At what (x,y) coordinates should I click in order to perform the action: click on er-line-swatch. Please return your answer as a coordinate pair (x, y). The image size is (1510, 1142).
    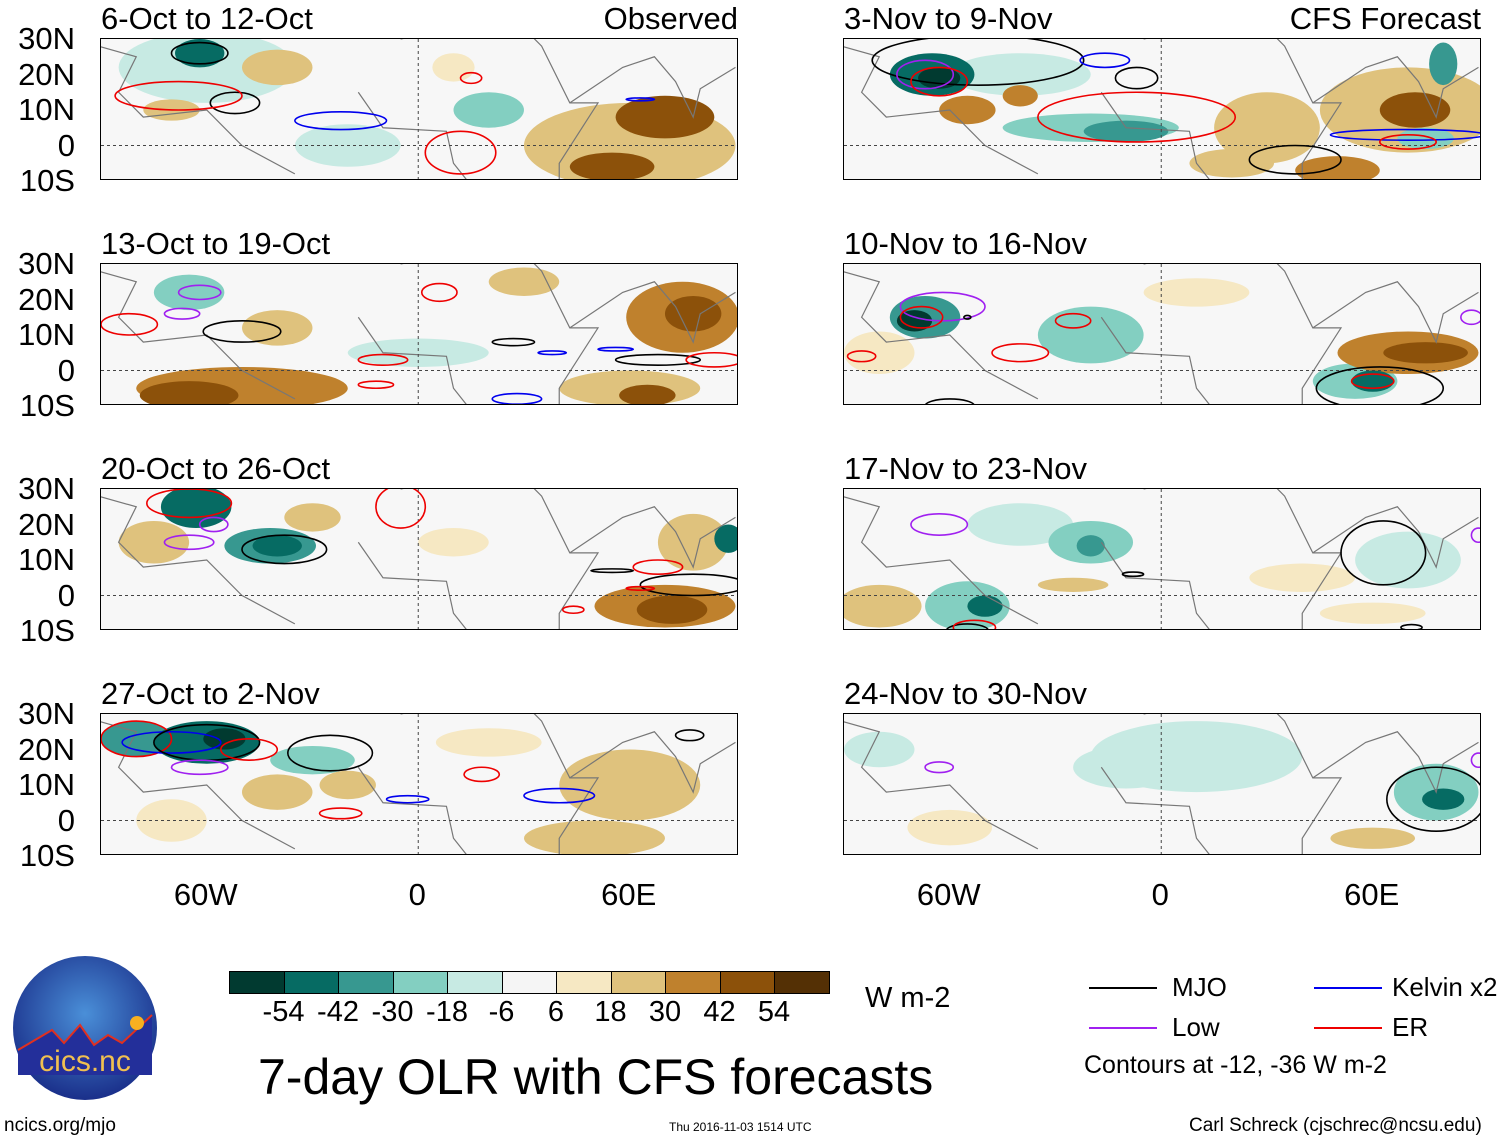
    Looking at the image, I should click on (1348, 1028).